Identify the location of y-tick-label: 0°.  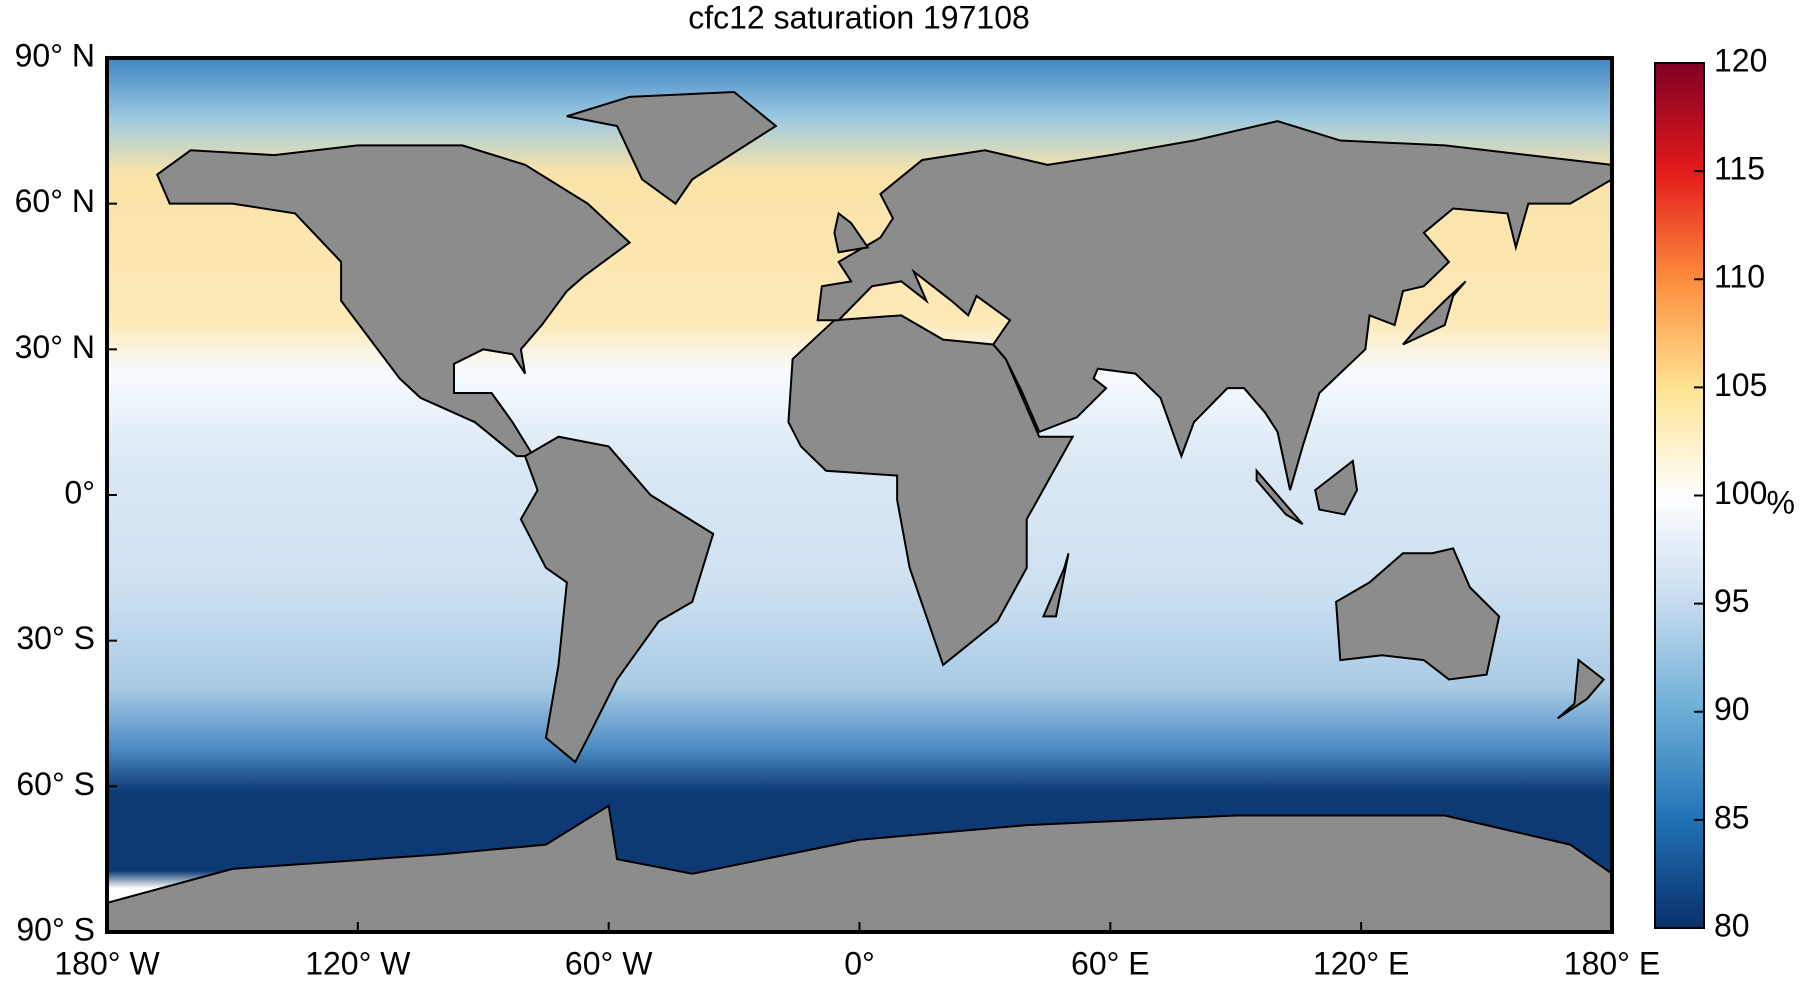
(79, 492).